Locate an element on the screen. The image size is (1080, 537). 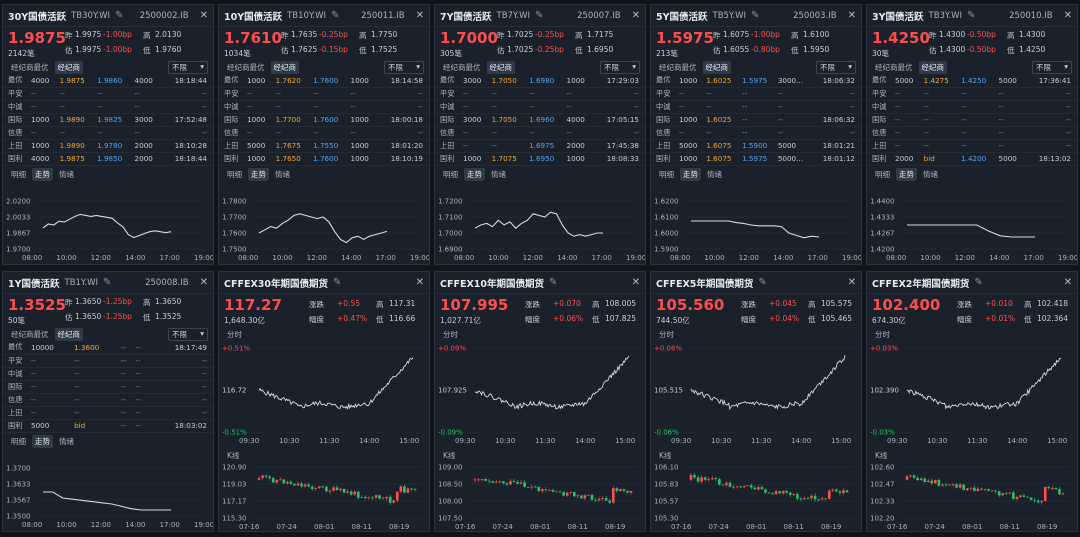
table-row: 上田 1000 1.9890 1.9780 2000 18:10:28 is located at coordinates (108, 146).